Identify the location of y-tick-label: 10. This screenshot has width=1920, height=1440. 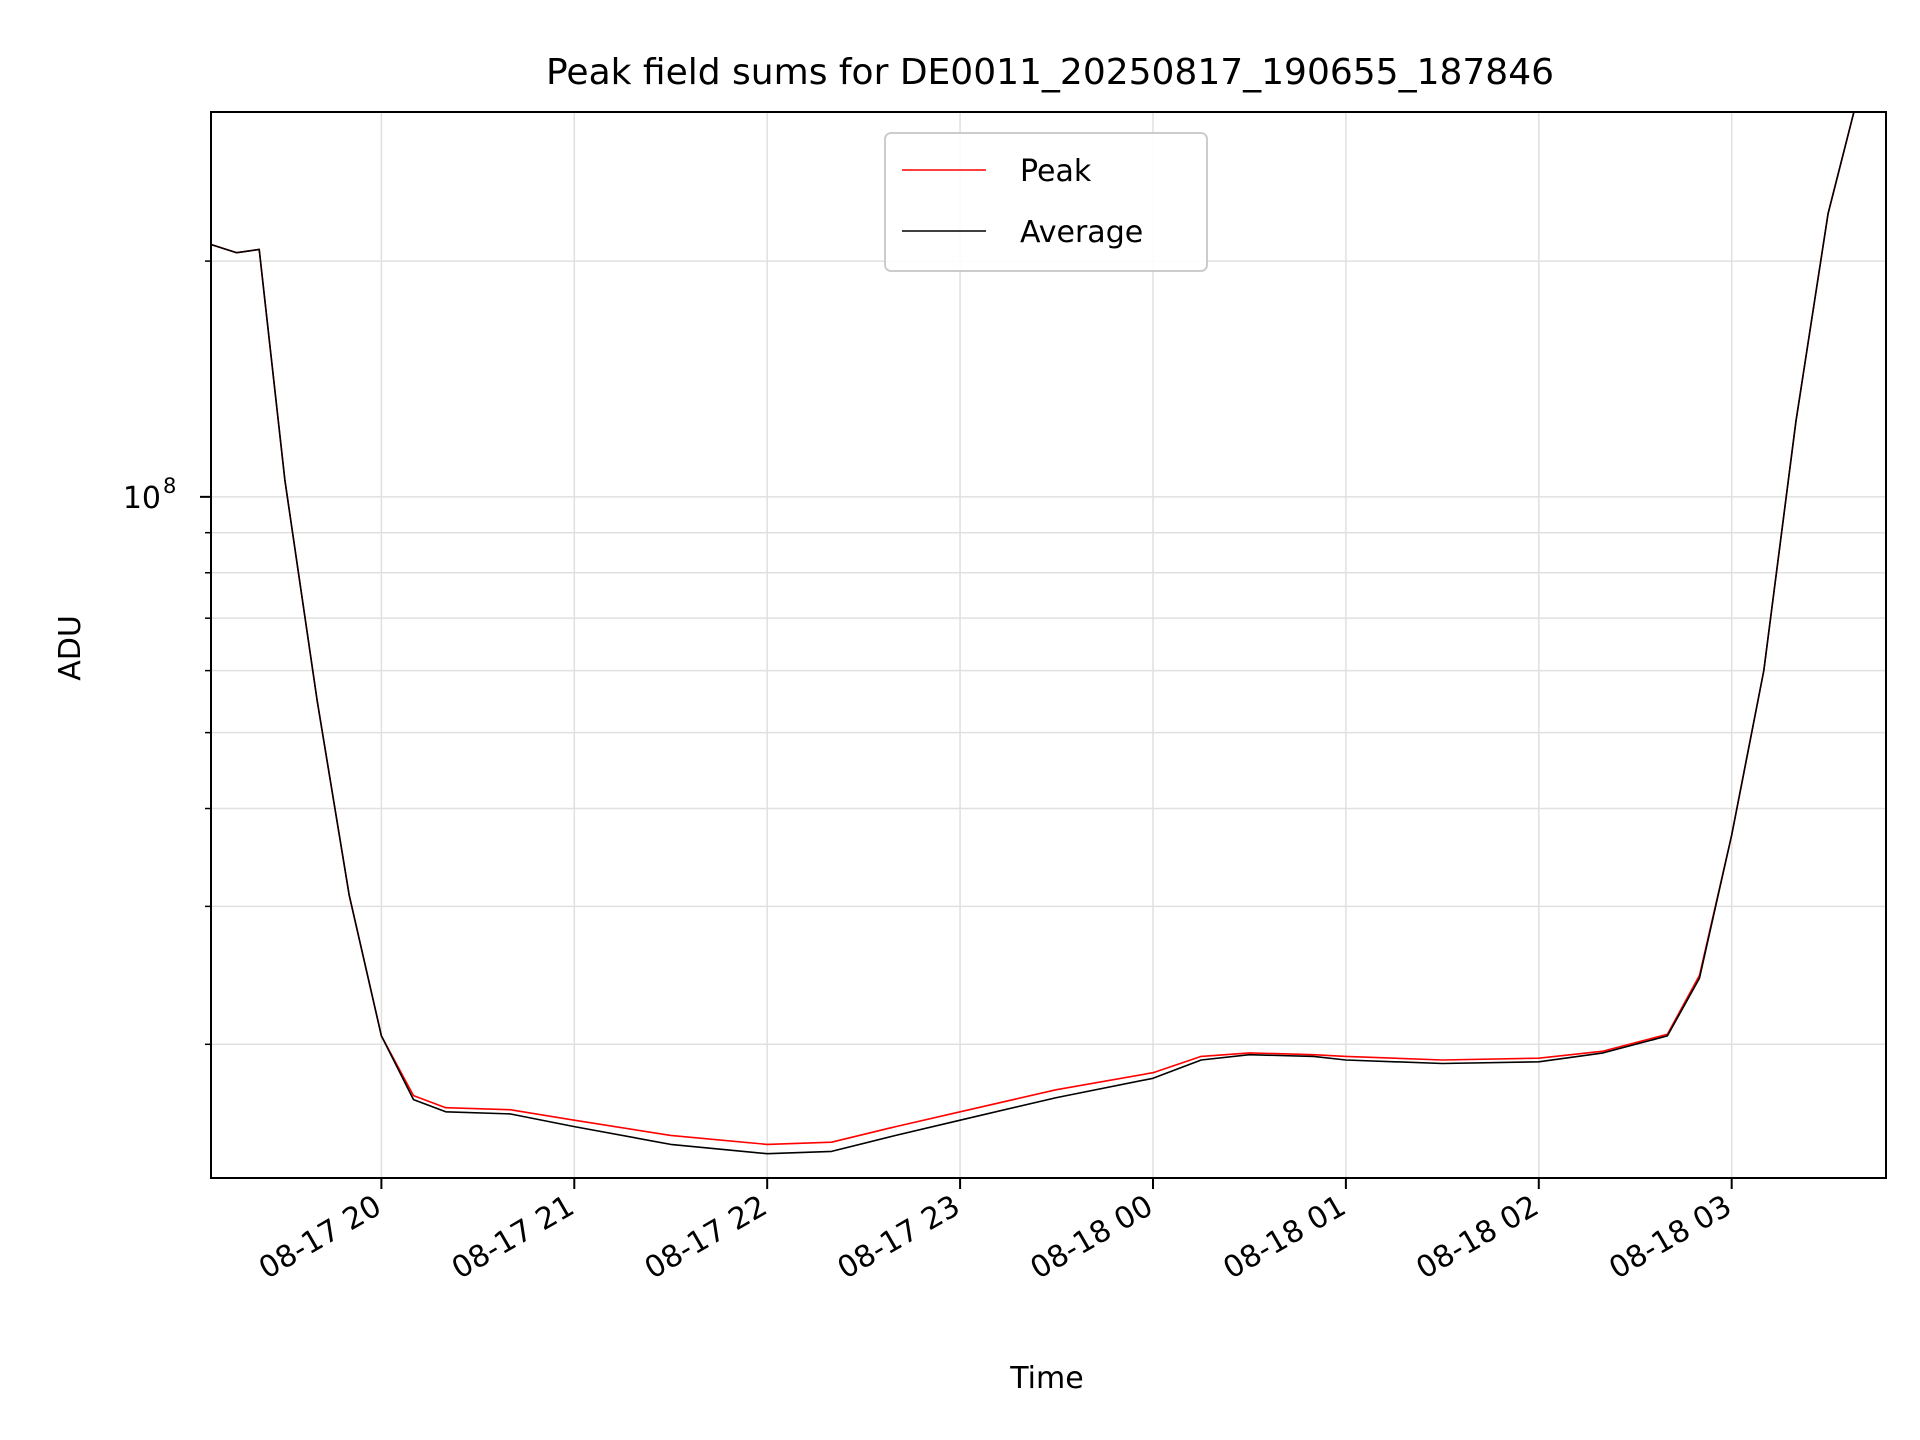
(142, 498).